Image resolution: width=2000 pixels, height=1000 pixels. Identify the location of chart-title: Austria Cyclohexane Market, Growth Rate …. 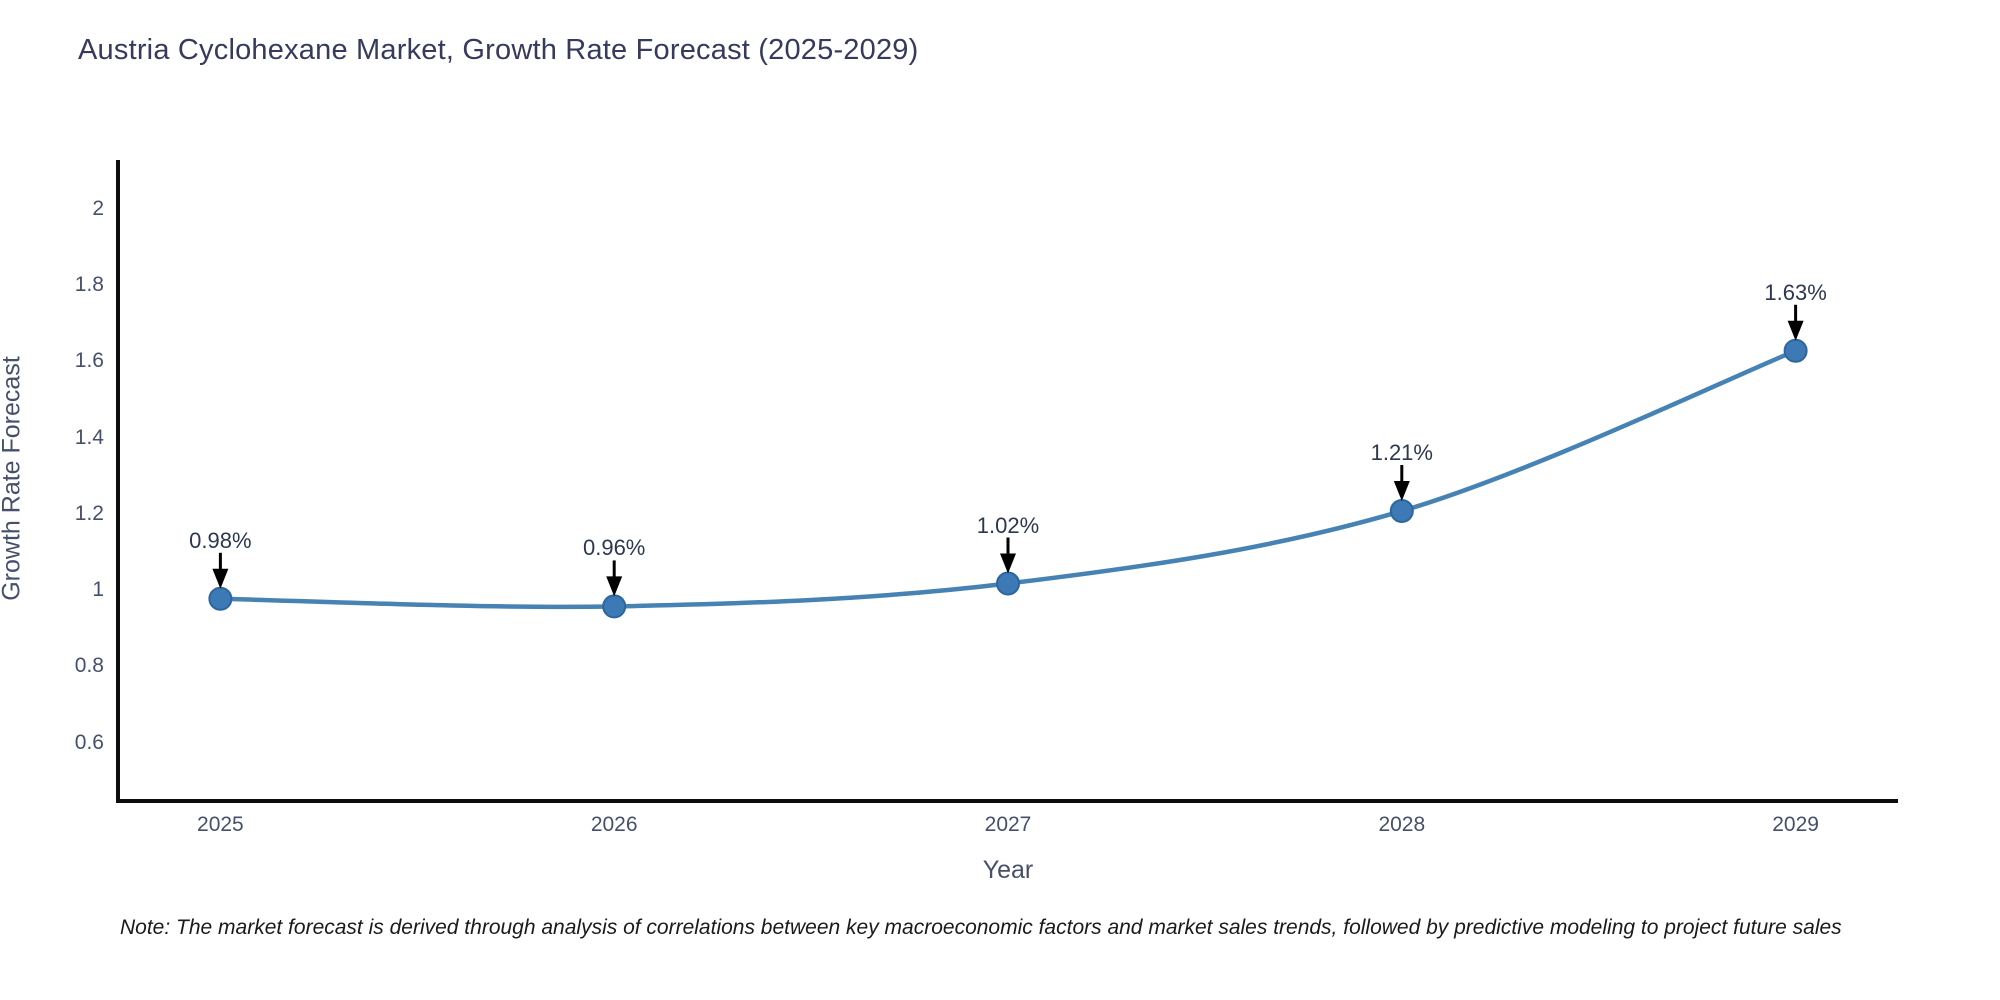
(498, 50).